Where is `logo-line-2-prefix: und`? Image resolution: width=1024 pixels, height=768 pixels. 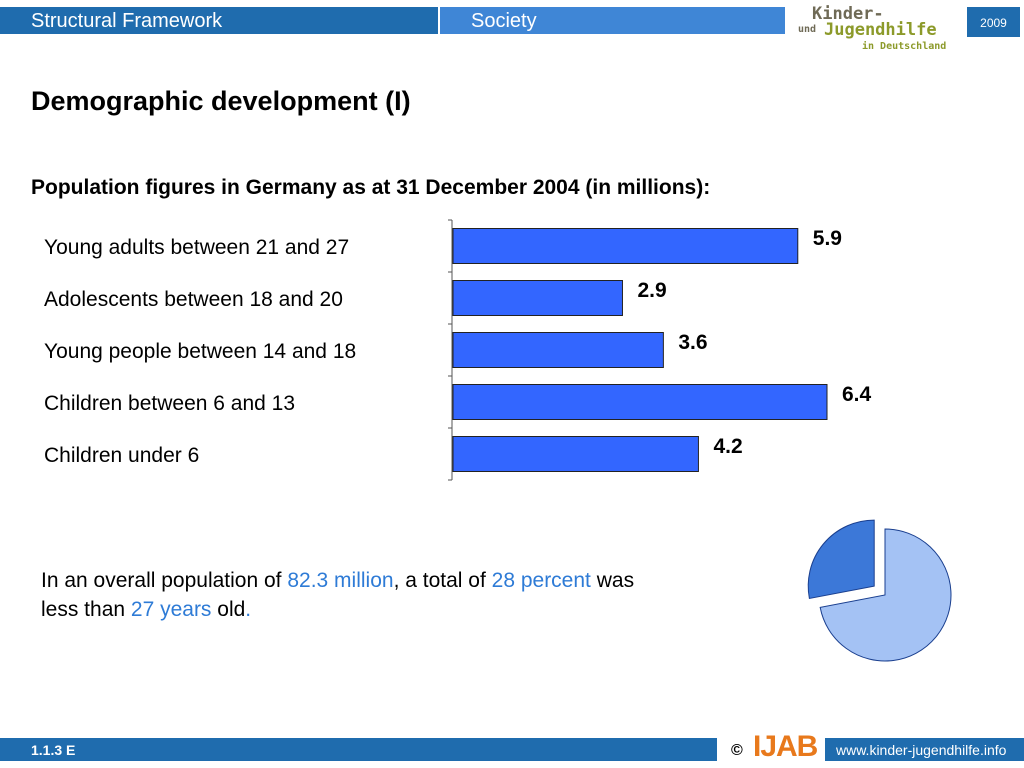
logo-line-2-prefix: und is located at coordinates (807, 29).